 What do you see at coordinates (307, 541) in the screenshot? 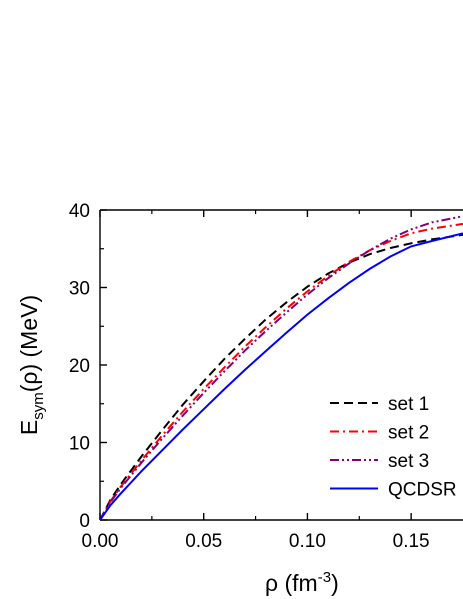
I see `x-tick-label: 0.10` at bounding box center [307, 541].